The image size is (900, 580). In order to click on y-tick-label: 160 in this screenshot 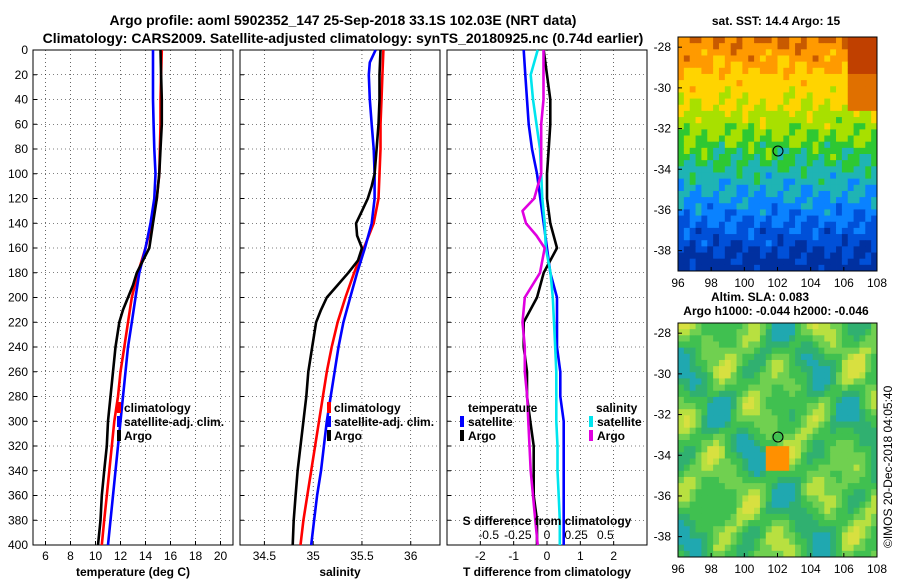, I will do `click(18, 248)`.